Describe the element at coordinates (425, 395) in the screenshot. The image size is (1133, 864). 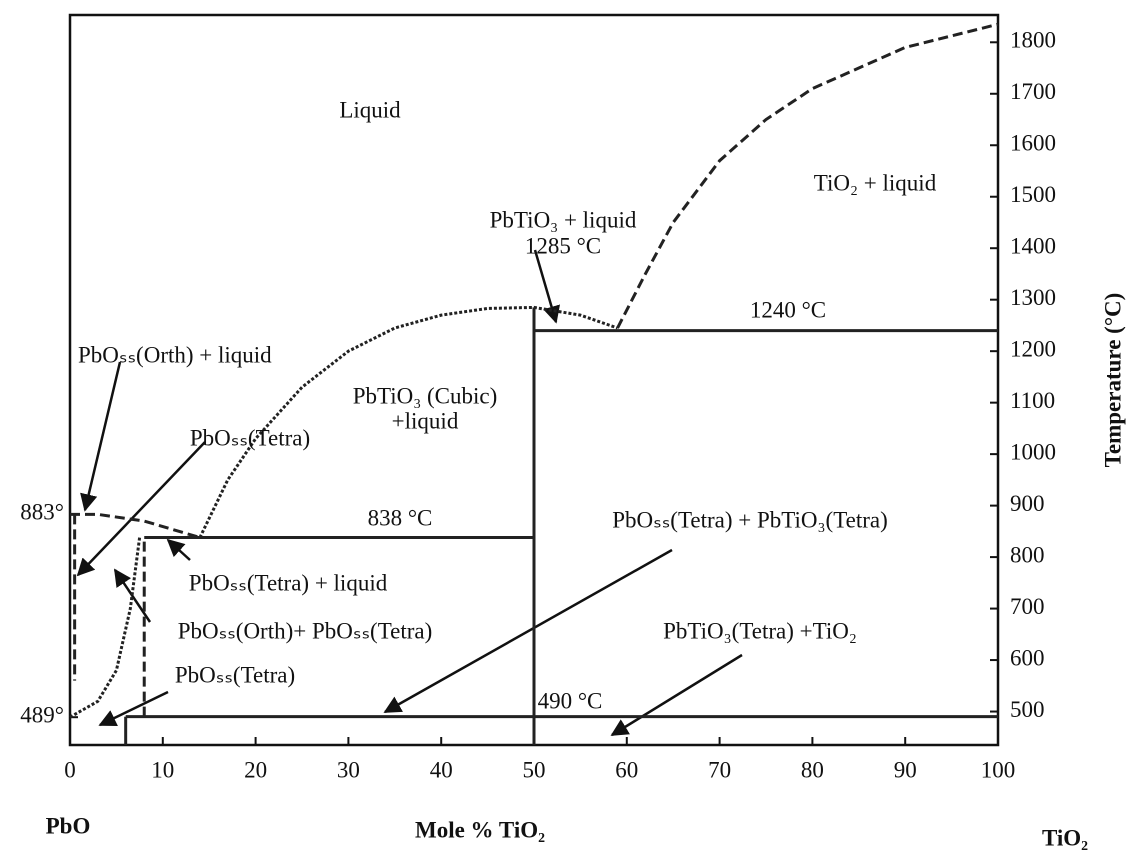
I see `region-label: PbTiO₃ (Cubic)` at that location.